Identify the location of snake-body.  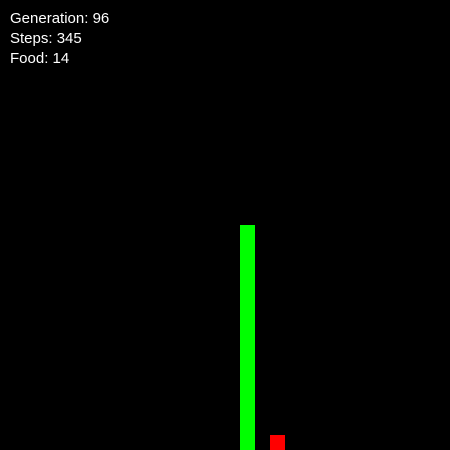
(247, 337).